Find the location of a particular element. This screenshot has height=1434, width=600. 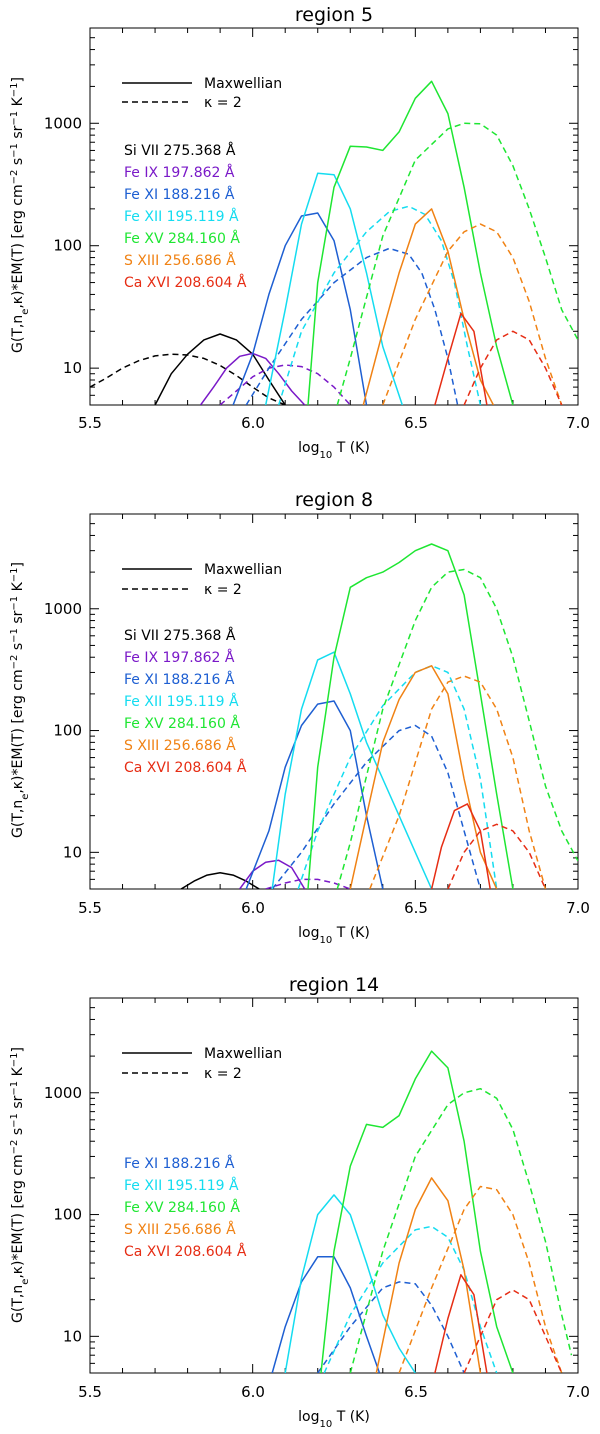

series-si-vii-maxwellian is located at coordinates (220, 369).